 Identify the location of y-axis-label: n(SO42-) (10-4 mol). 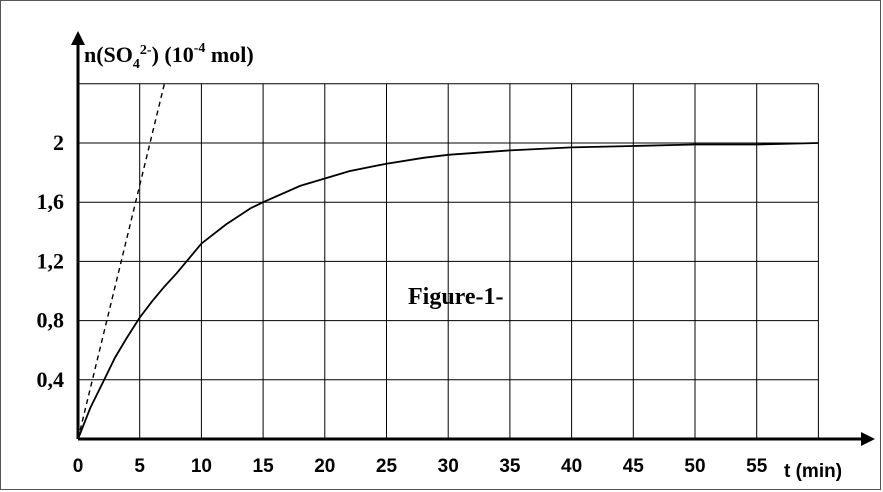
(169, 56).